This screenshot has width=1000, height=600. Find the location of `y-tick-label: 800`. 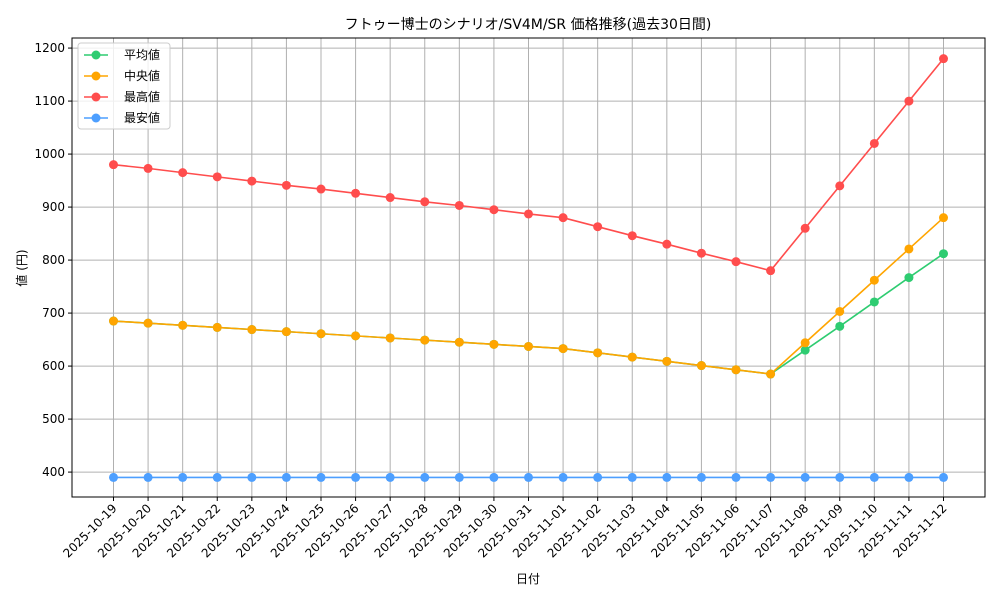

y-tick-label: 800 is located at coordinates (53, 260).